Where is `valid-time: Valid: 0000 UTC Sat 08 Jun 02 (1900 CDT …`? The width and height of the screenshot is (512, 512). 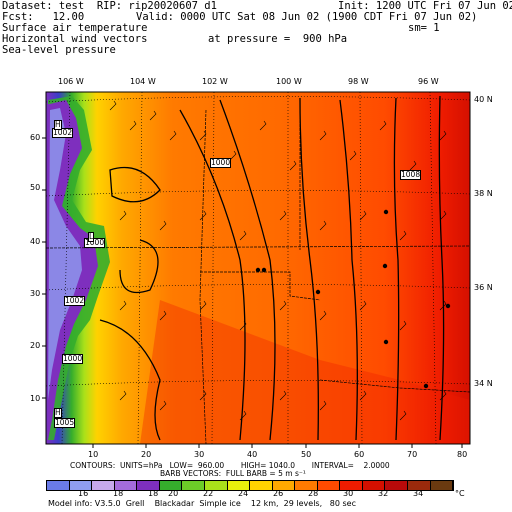
valid-time: Valid: 0000 UTC Sat 08 Jun 02 (1900 CDT … is located at coordinates (307, 17).